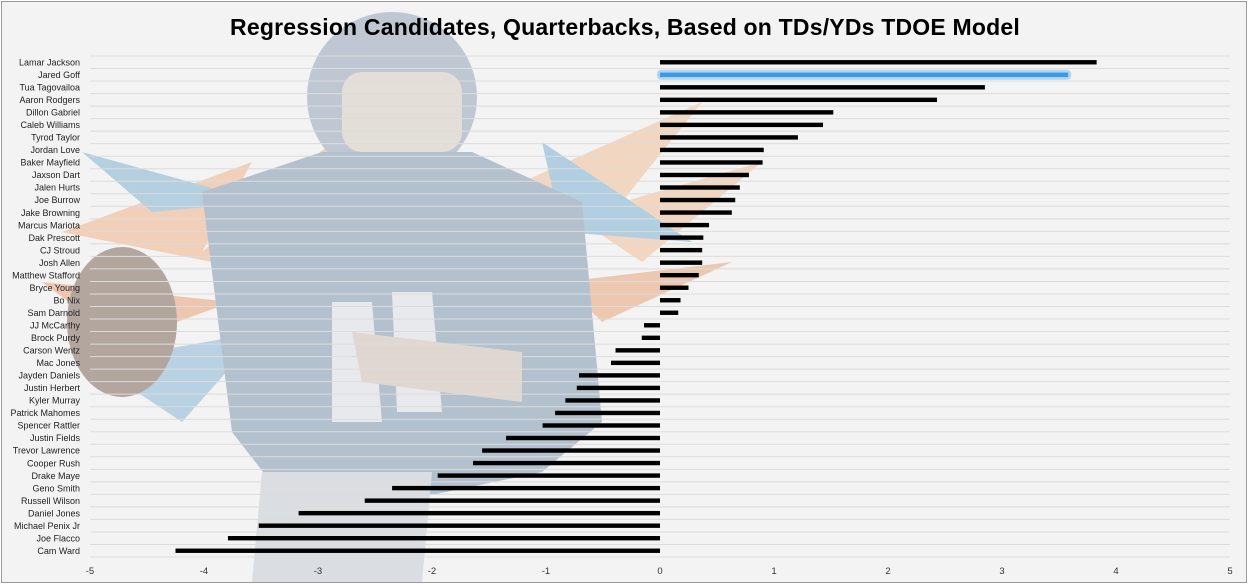  What do you see at coordinates (700, 187) in the screenshot?
I see `bar-jalen-hurts` at bounding box center [700, 187].